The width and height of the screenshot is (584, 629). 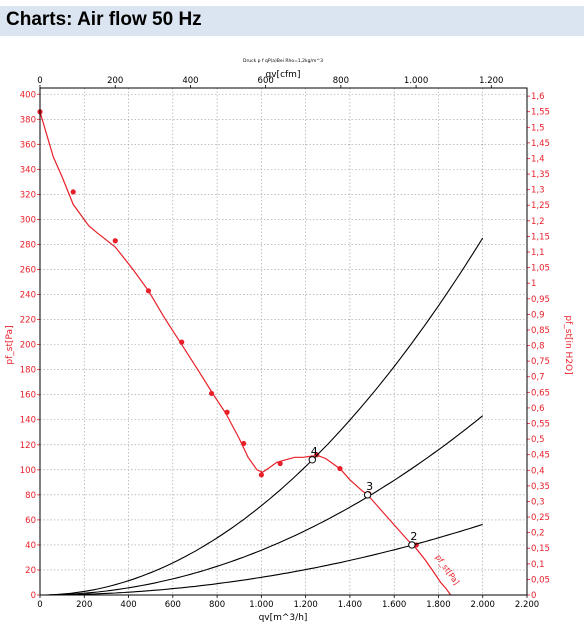 What do you see at coordinates (540, 425) in the screenshot?
I see `y-right-tick-label: 0,55` at bounding box center [540, 425].